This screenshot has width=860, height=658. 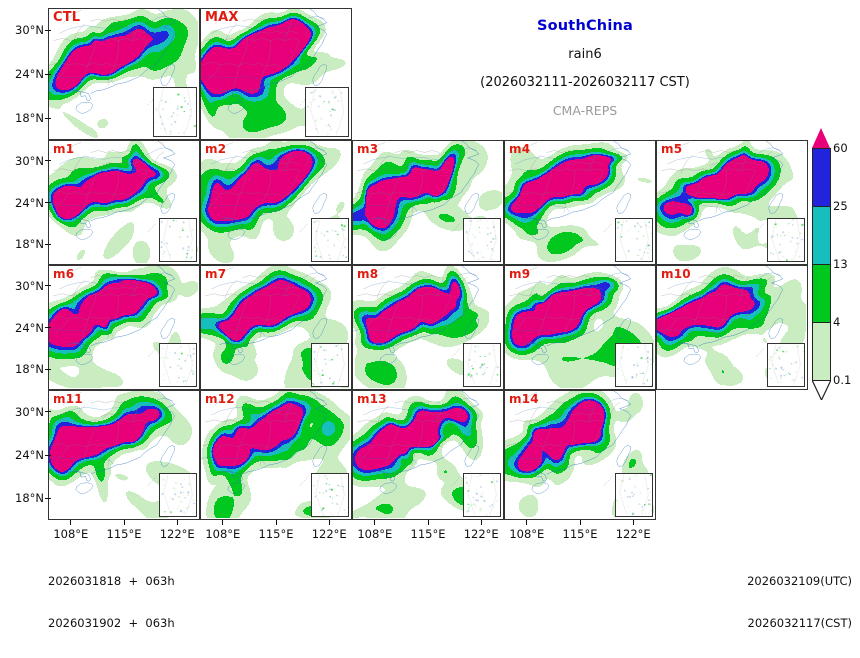 I want to click on panel-label-m1: m1, so click(x=64, y=149).